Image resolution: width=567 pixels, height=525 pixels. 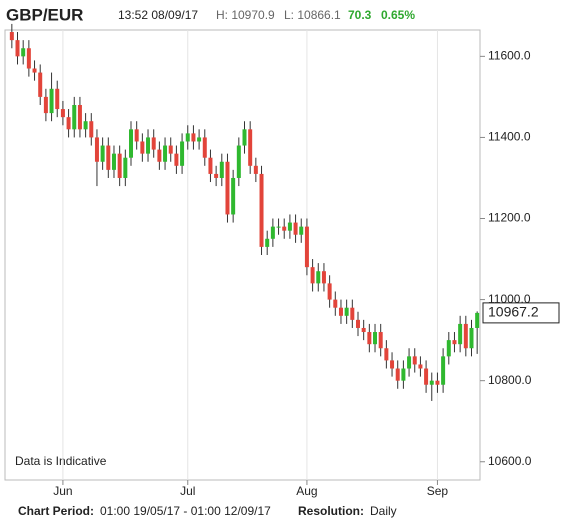 I want to click on y-tick-label: 11000.0, so click(x=509, y=299).